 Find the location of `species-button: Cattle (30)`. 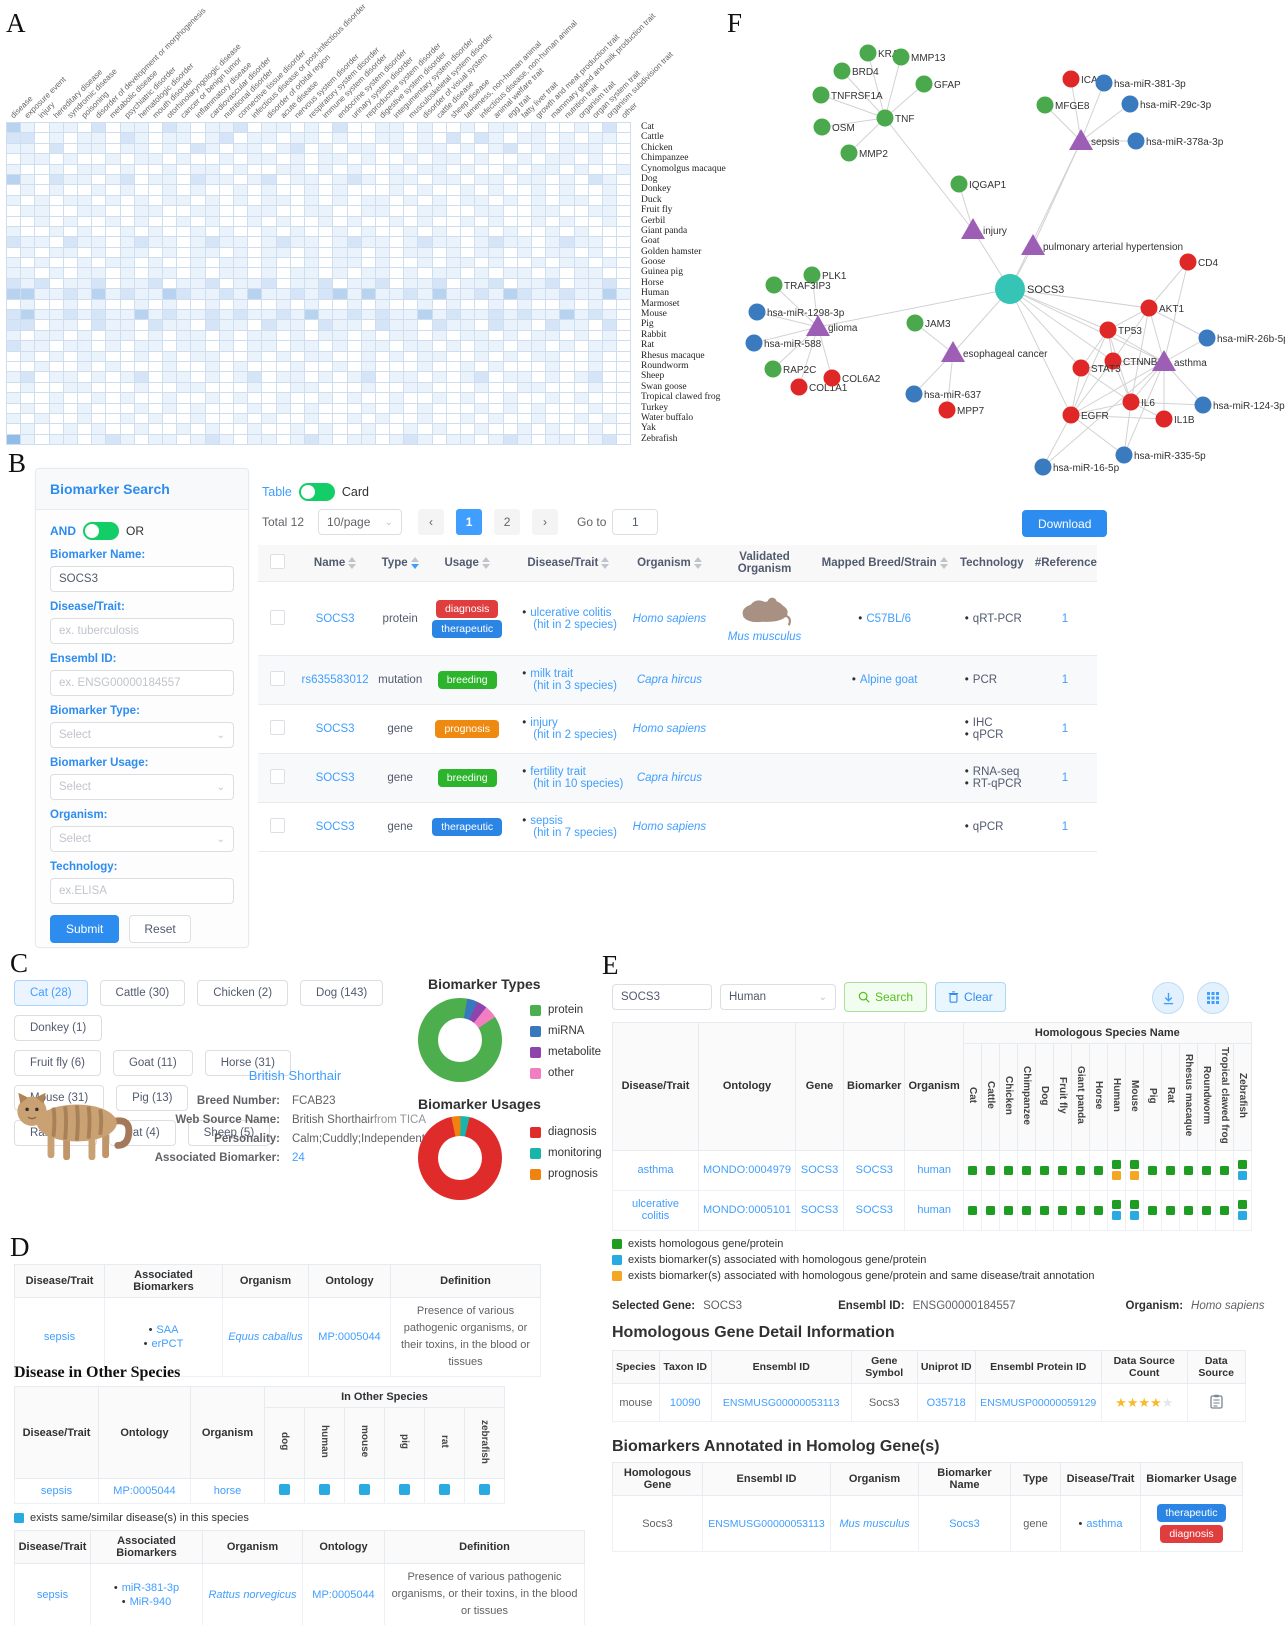

species-button: Cattle (30) is located at coordinates (142, 993).